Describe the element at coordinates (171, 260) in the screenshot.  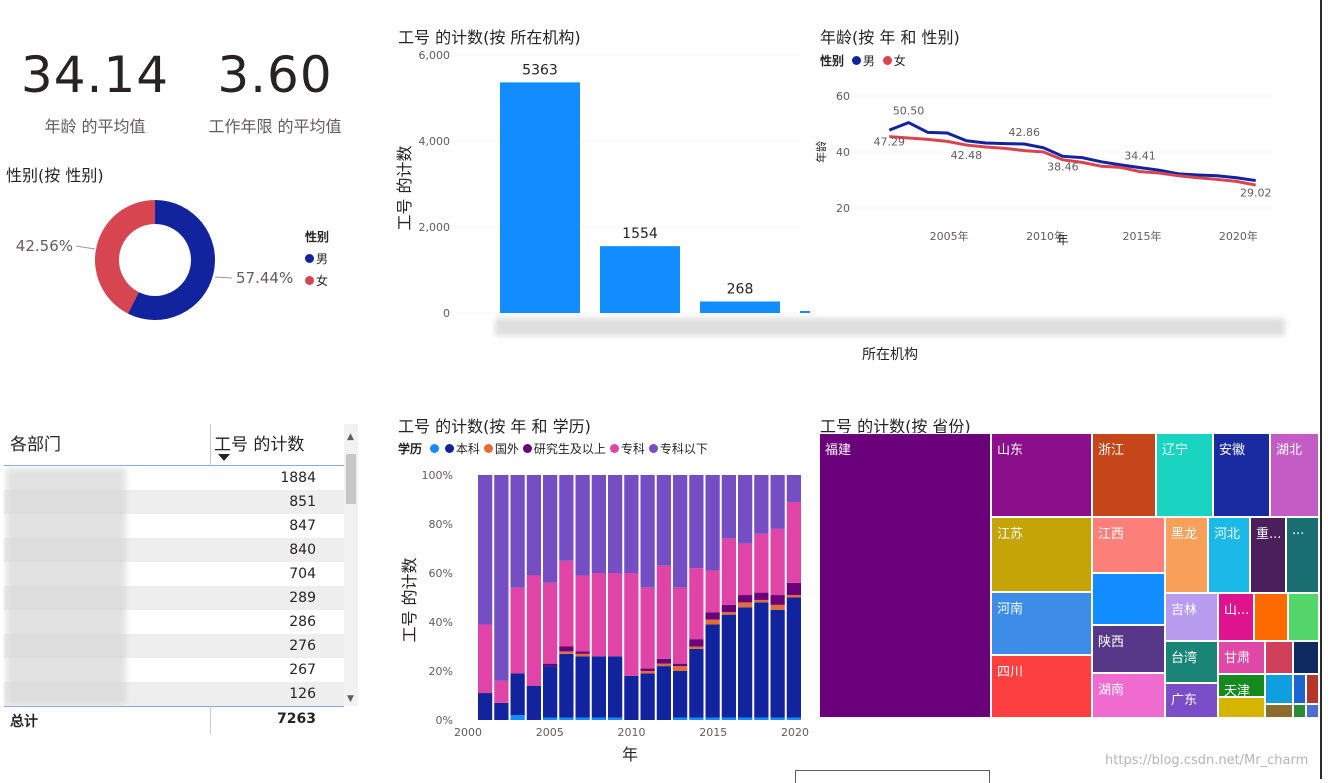
I see `donut-slice-male` at that location.